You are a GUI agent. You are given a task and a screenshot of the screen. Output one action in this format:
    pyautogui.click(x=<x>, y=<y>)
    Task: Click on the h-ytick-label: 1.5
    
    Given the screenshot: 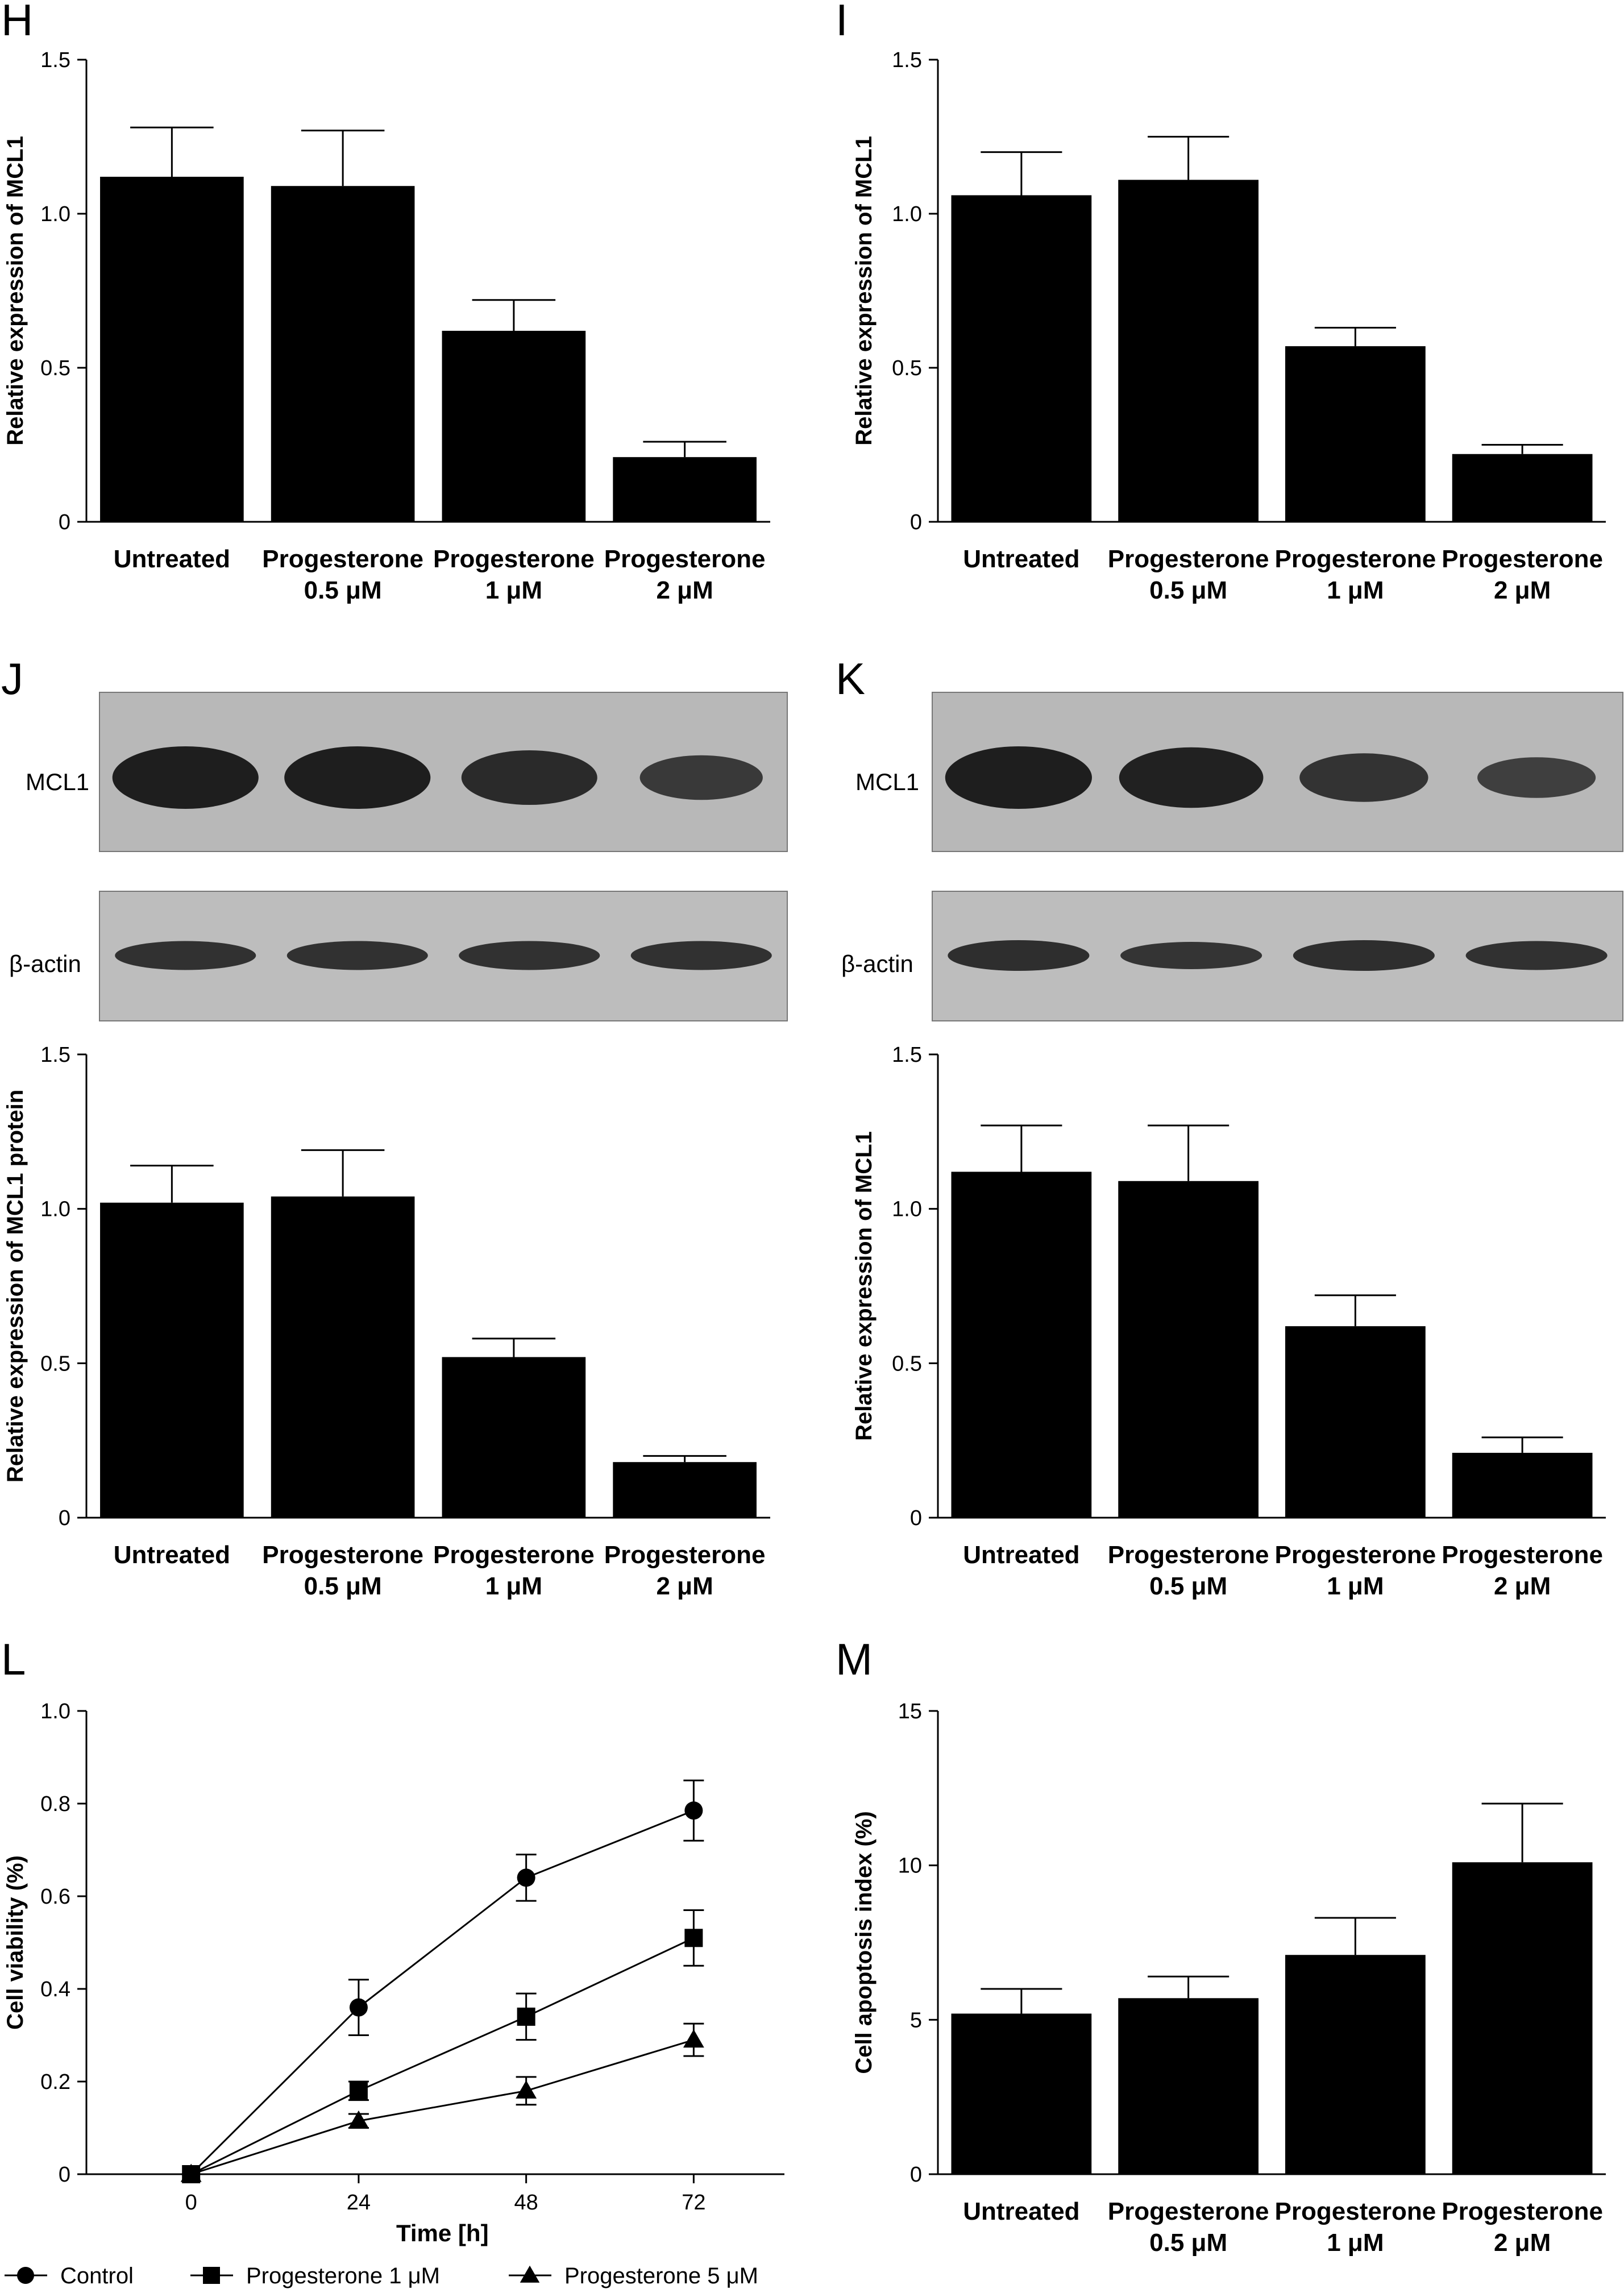 What is the action you would take?
    pyautogui.click(x=55, y=60)
    